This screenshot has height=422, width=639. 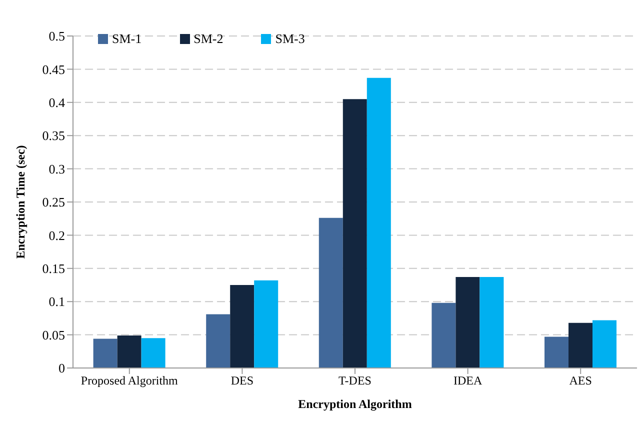 What do you see at coordinates (56, 36) in the screenshot?
I see `y-tick-label: 0.5` at bounding box center [56, 36].